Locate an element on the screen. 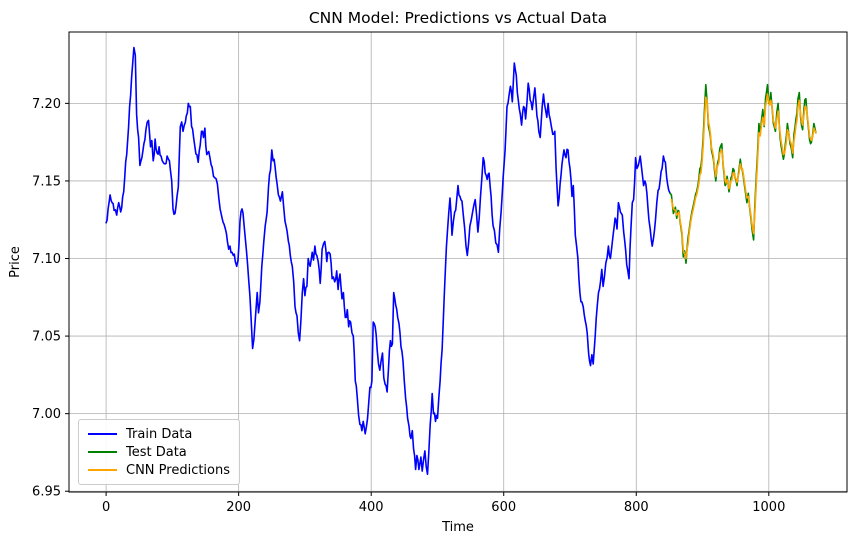 This screenshot has width=855, height=547. cnn-predictions-line-swatch is located at coordinates (102, 470).